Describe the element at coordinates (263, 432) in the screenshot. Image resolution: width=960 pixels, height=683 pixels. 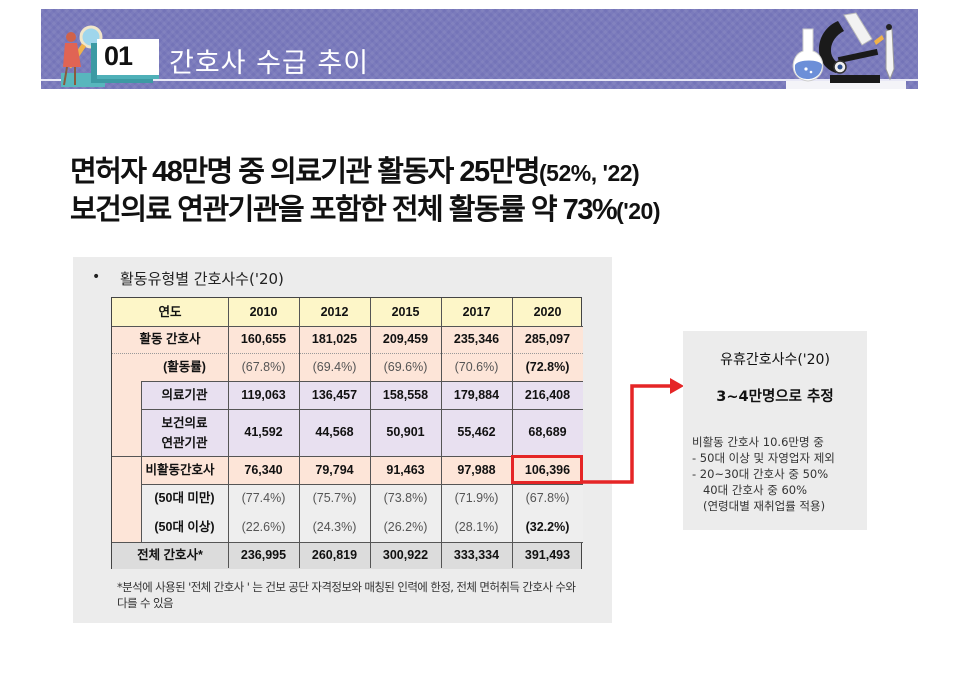
I see `table-cell: 41,592` at that location.